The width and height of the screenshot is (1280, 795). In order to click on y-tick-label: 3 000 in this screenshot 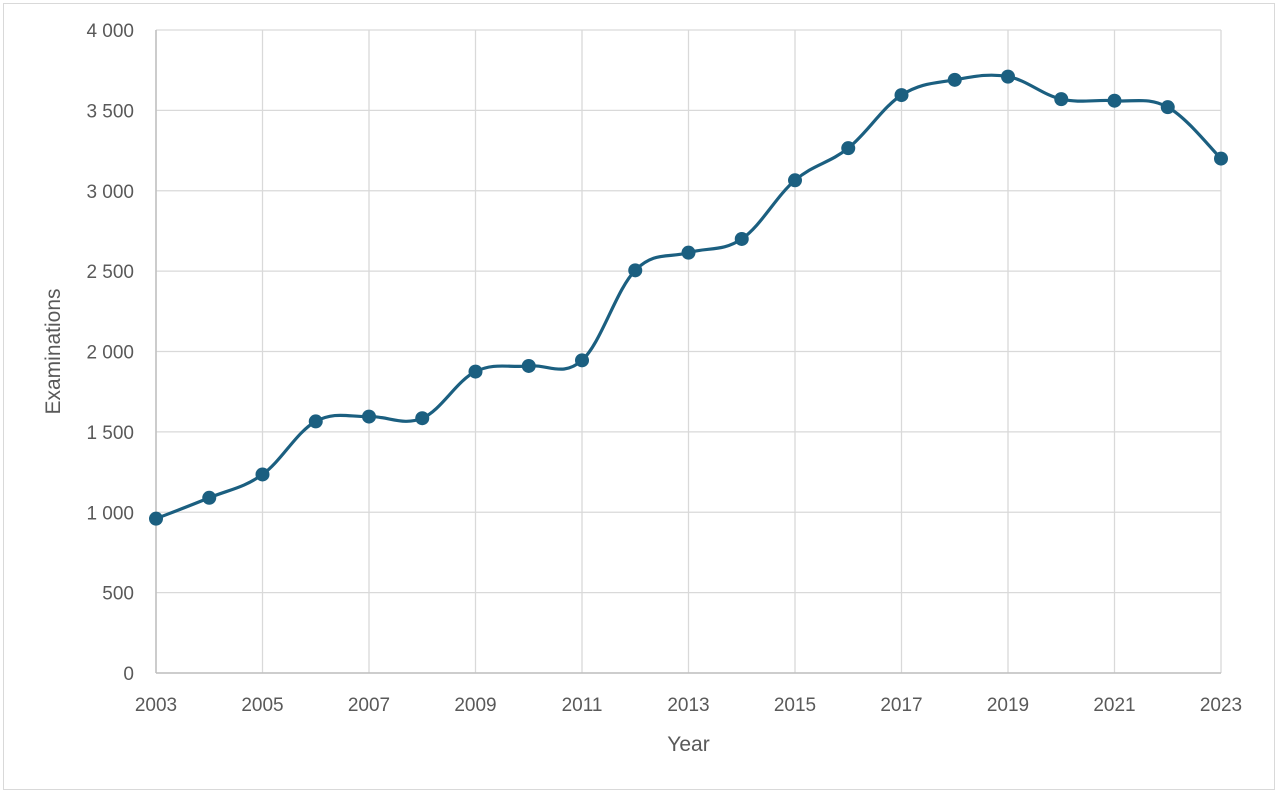, I will do `click(110, 192)`.